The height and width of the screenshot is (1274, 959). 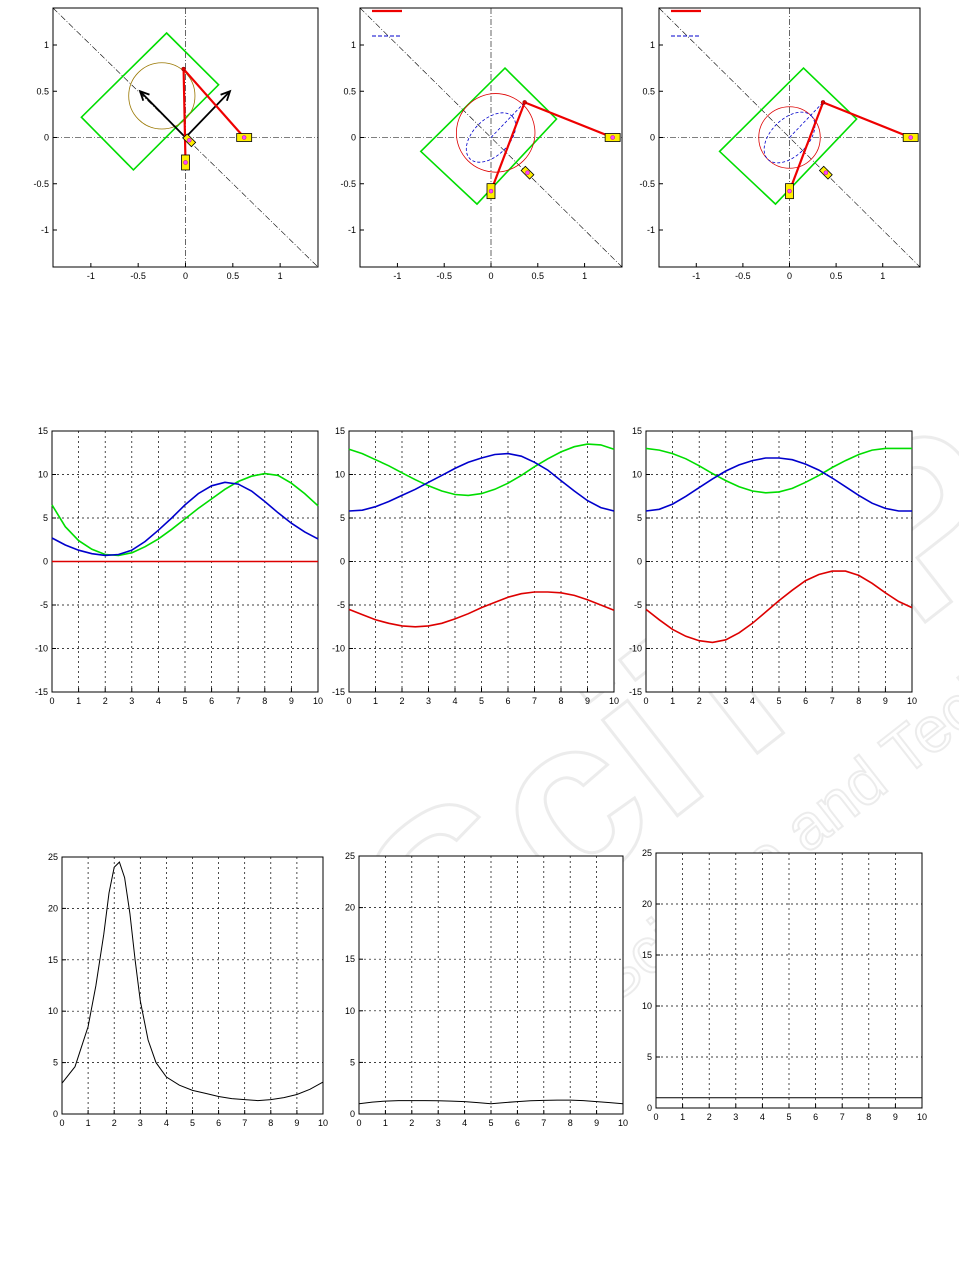 I want to click on chart-angles1: 0 1 2 3 4 5 6 7 8 9 10 -15 -10 -5 0 5 10 15, so click(x=179, y=566).